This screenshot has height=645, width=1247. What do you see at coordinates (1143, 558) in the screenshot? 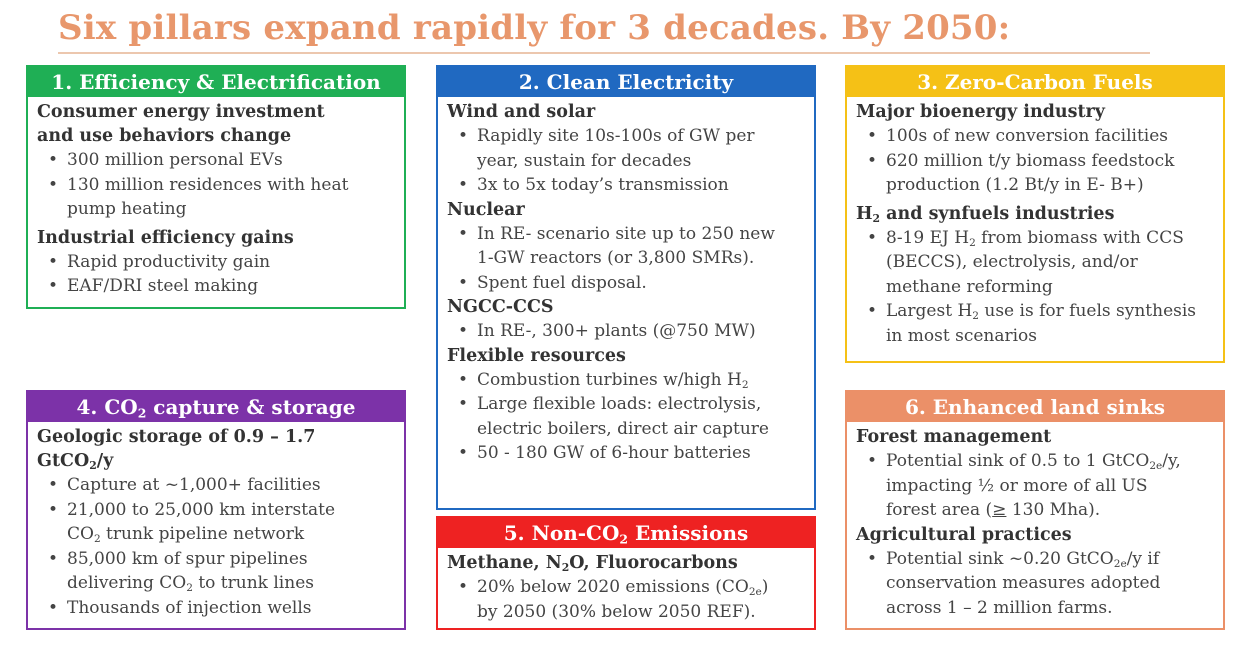
I see `bullet-text: /y if` at bounding box center [1143, 558].